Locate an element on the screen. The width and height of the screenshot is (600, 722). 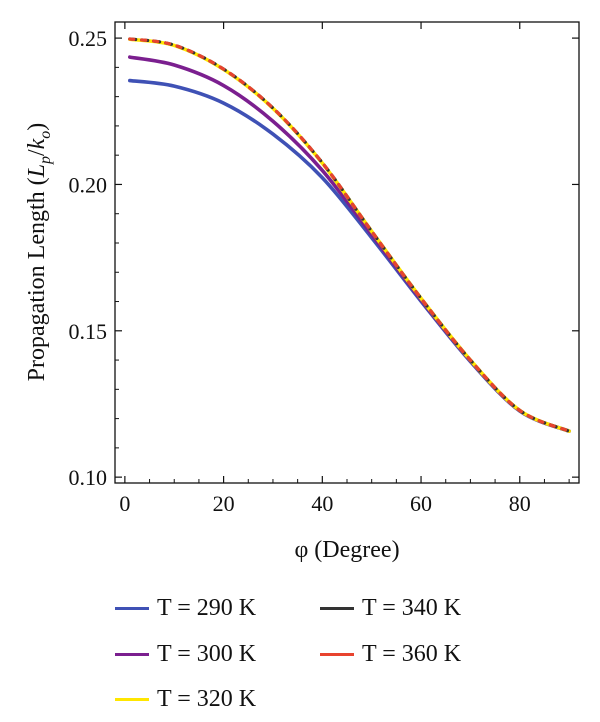
y-axis-title: Propagation Length (Lp/ko) is located at coordinates (39, 252).